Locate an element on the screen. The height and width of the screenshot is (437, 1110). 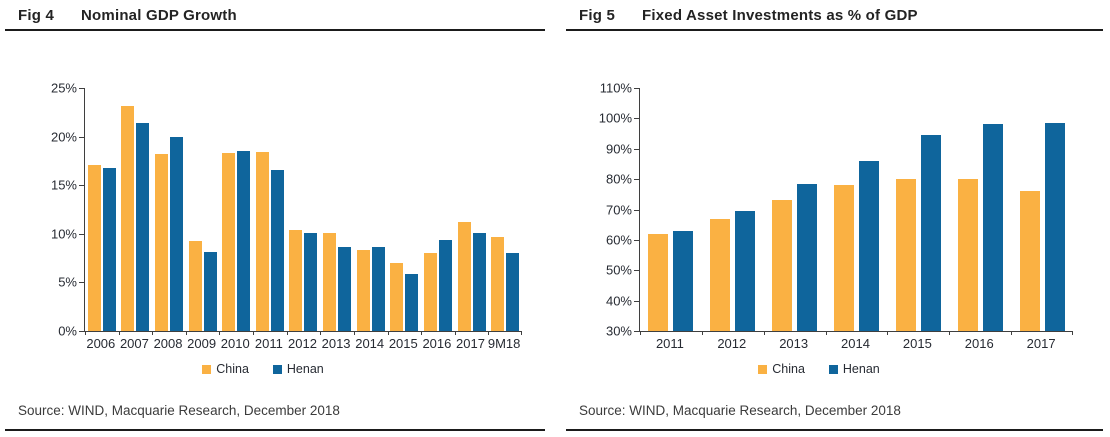
y-axis-labels: 110% 100% 90% 80% 70% 60% 50% 40% 30% is located at coordinates (602, 210).